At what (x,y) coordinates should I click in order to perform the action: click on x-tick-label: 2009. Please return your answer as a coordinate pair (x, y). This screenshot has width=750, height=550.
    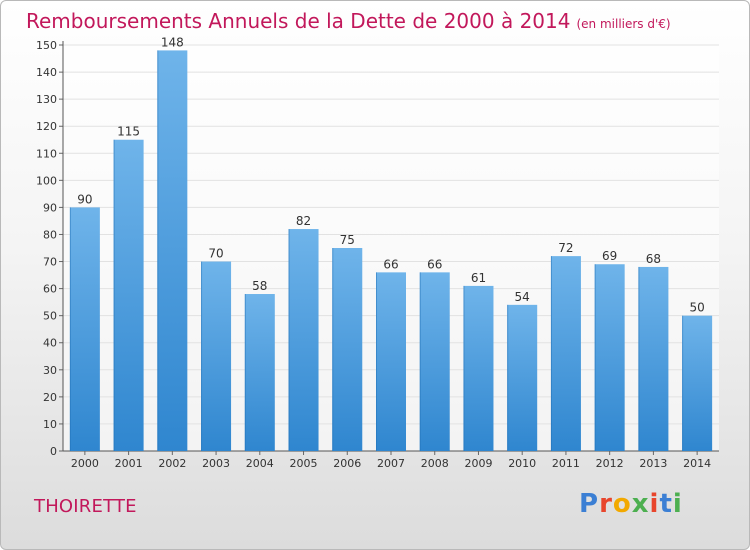
    Looking at the image, I should click on (478, 463).